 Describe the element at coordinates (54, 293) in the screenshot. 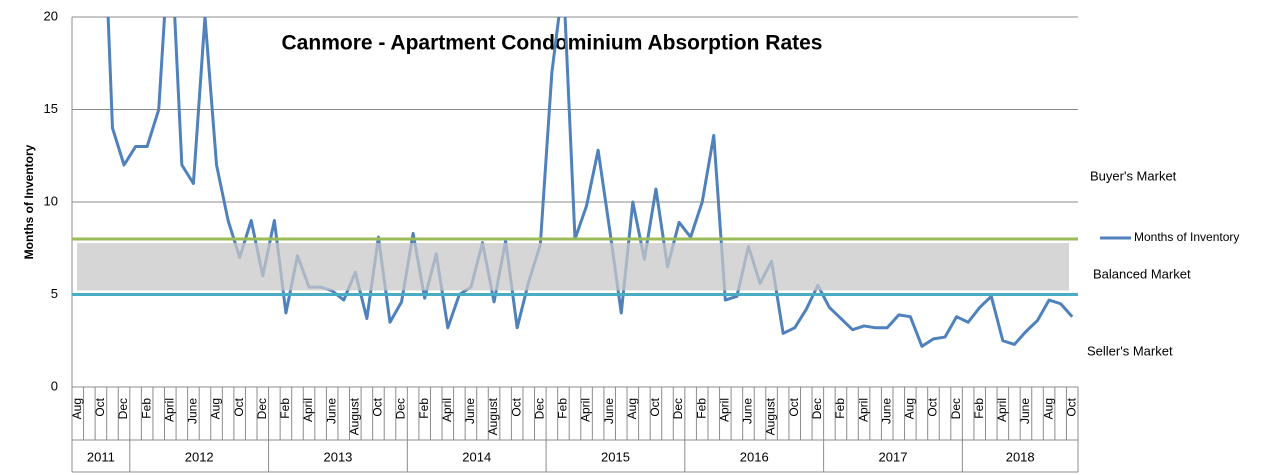

I see `y-tick-label: 5` at that location.